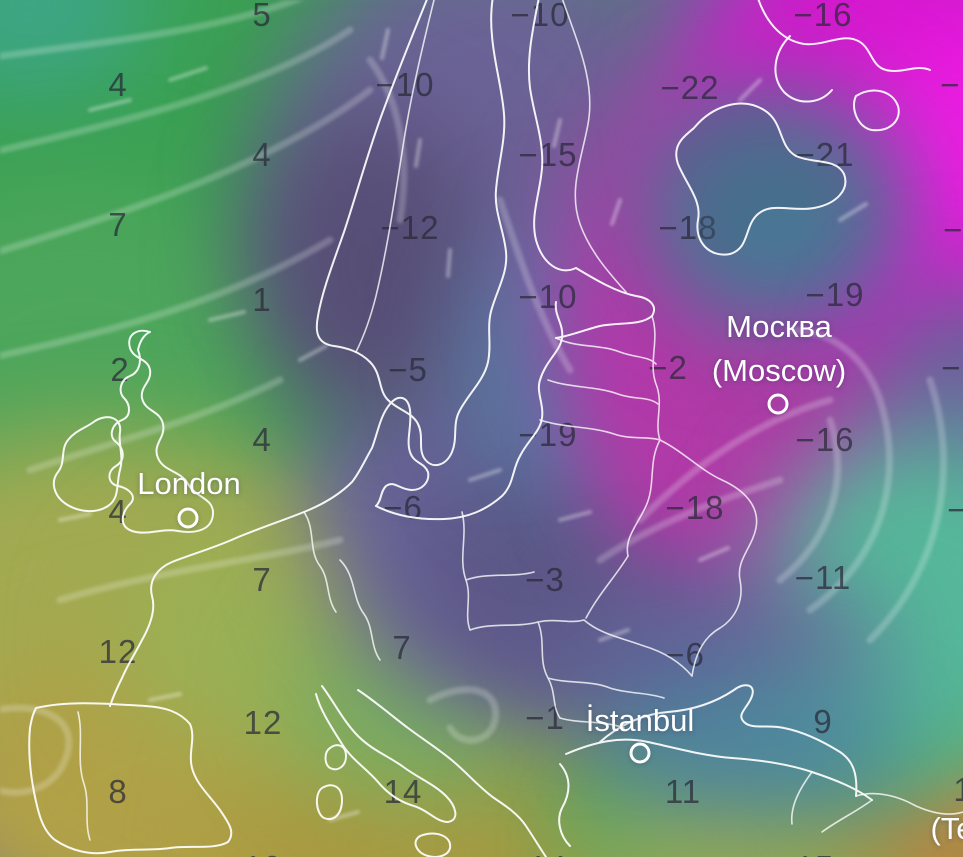  I want to click on city-name-line: (Te, so click(946, 828).